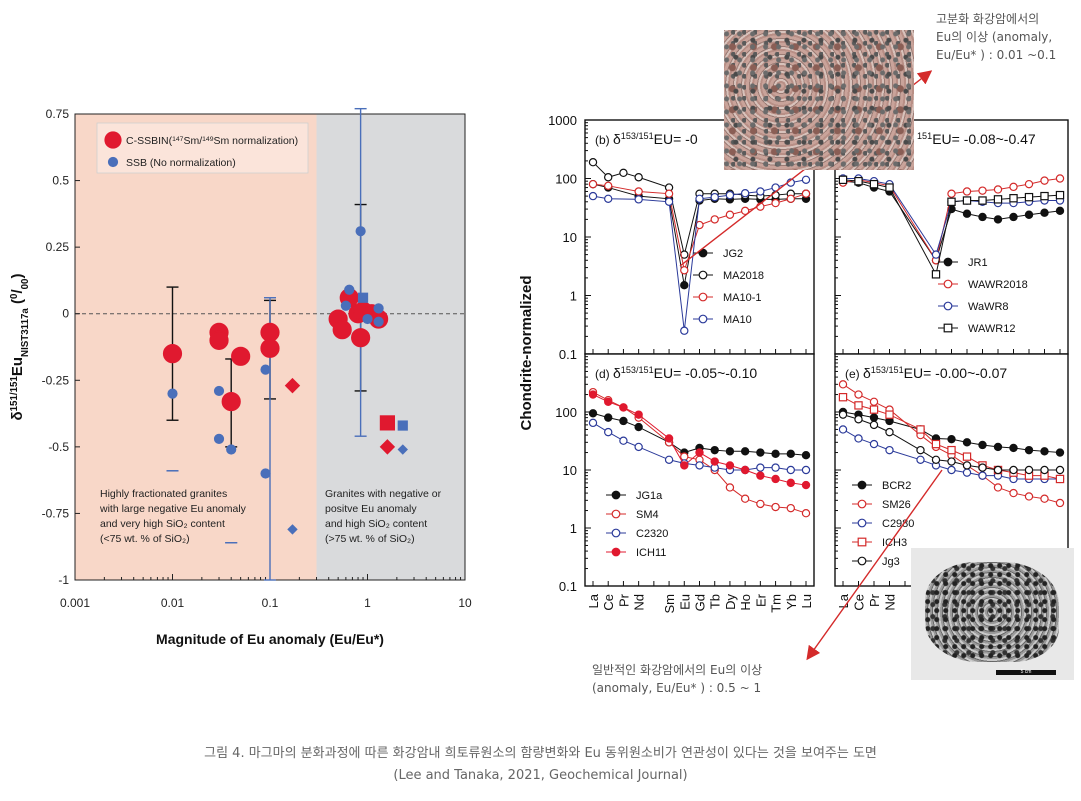 This screenshot has height=801, width=1081. What do you see at coordinates (17, 366) in the screenshot?
I see `label-part: Eu` at bounding box center [17, 366].